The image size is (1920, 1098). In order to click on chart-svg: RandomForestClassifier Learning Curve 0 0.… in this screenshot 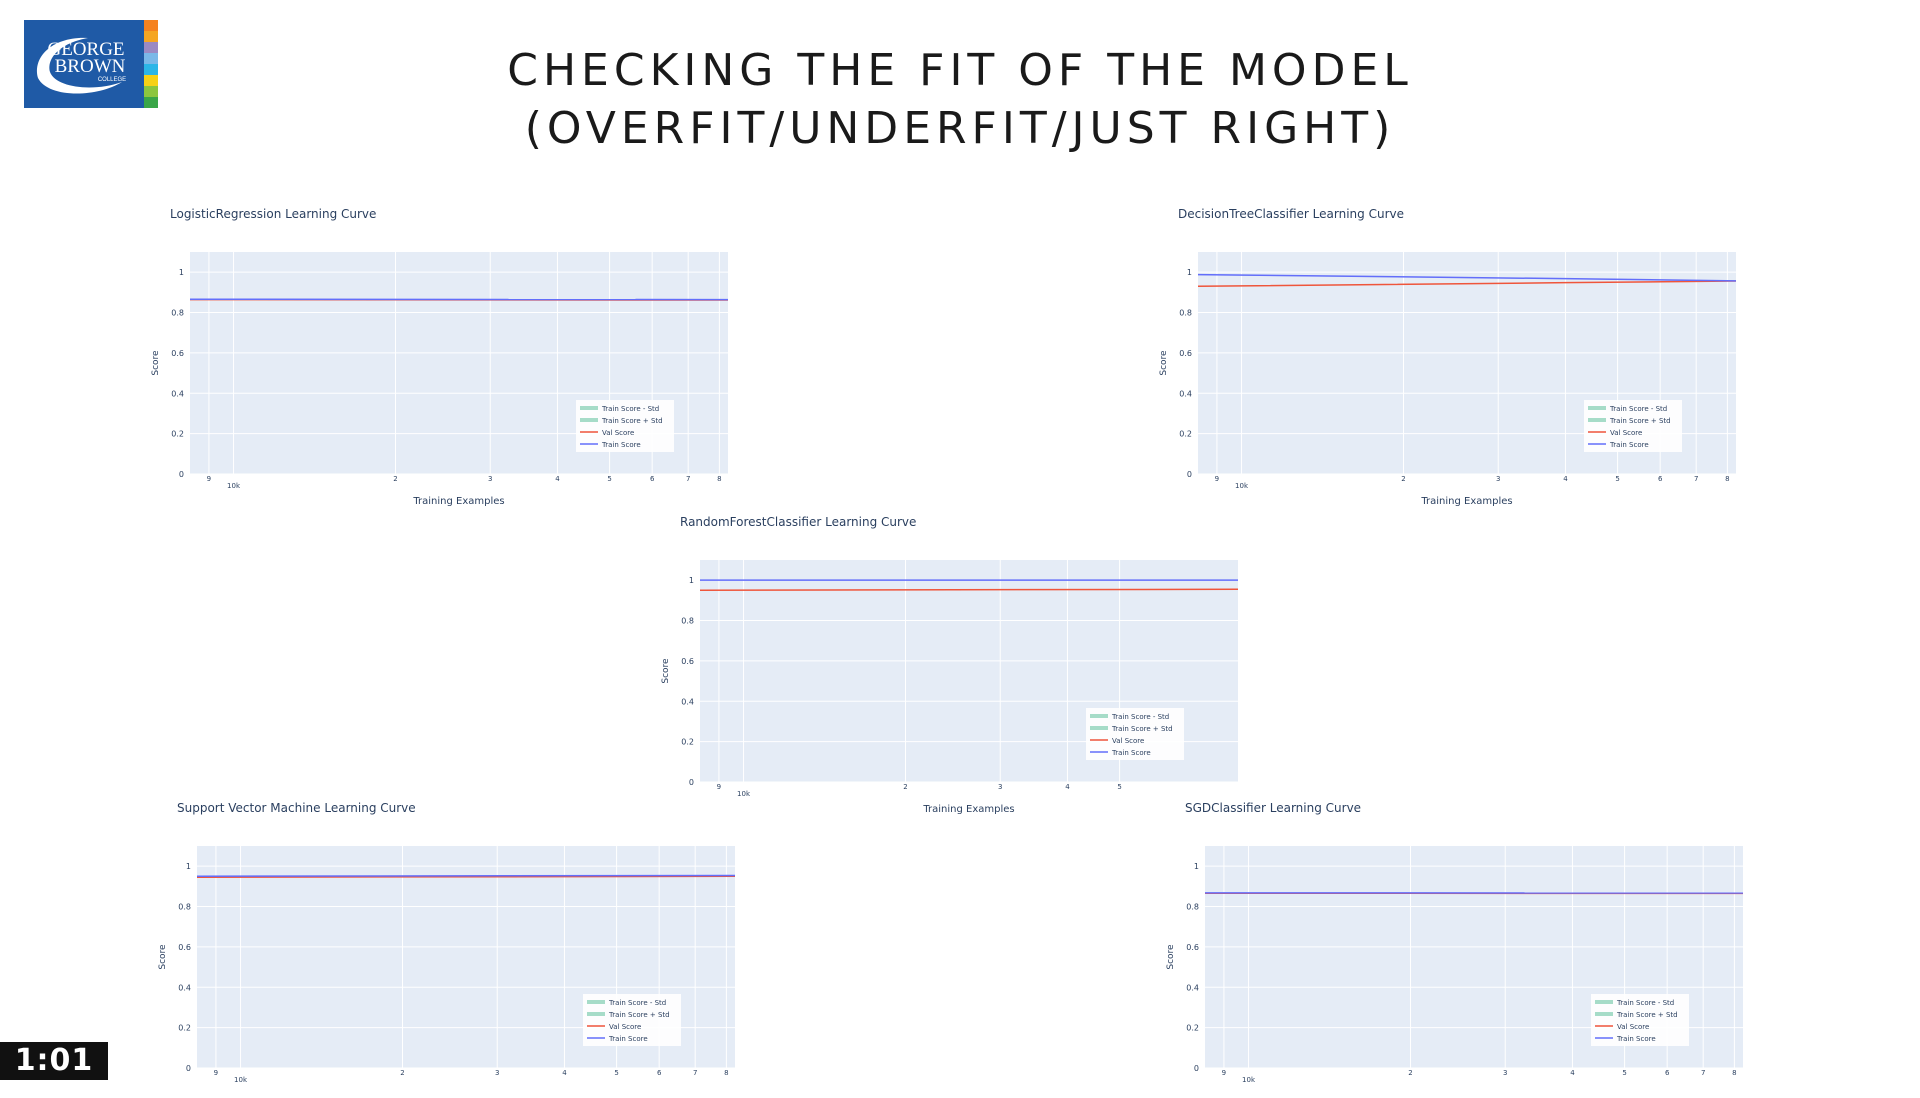, I will do `click(958, 662)`.